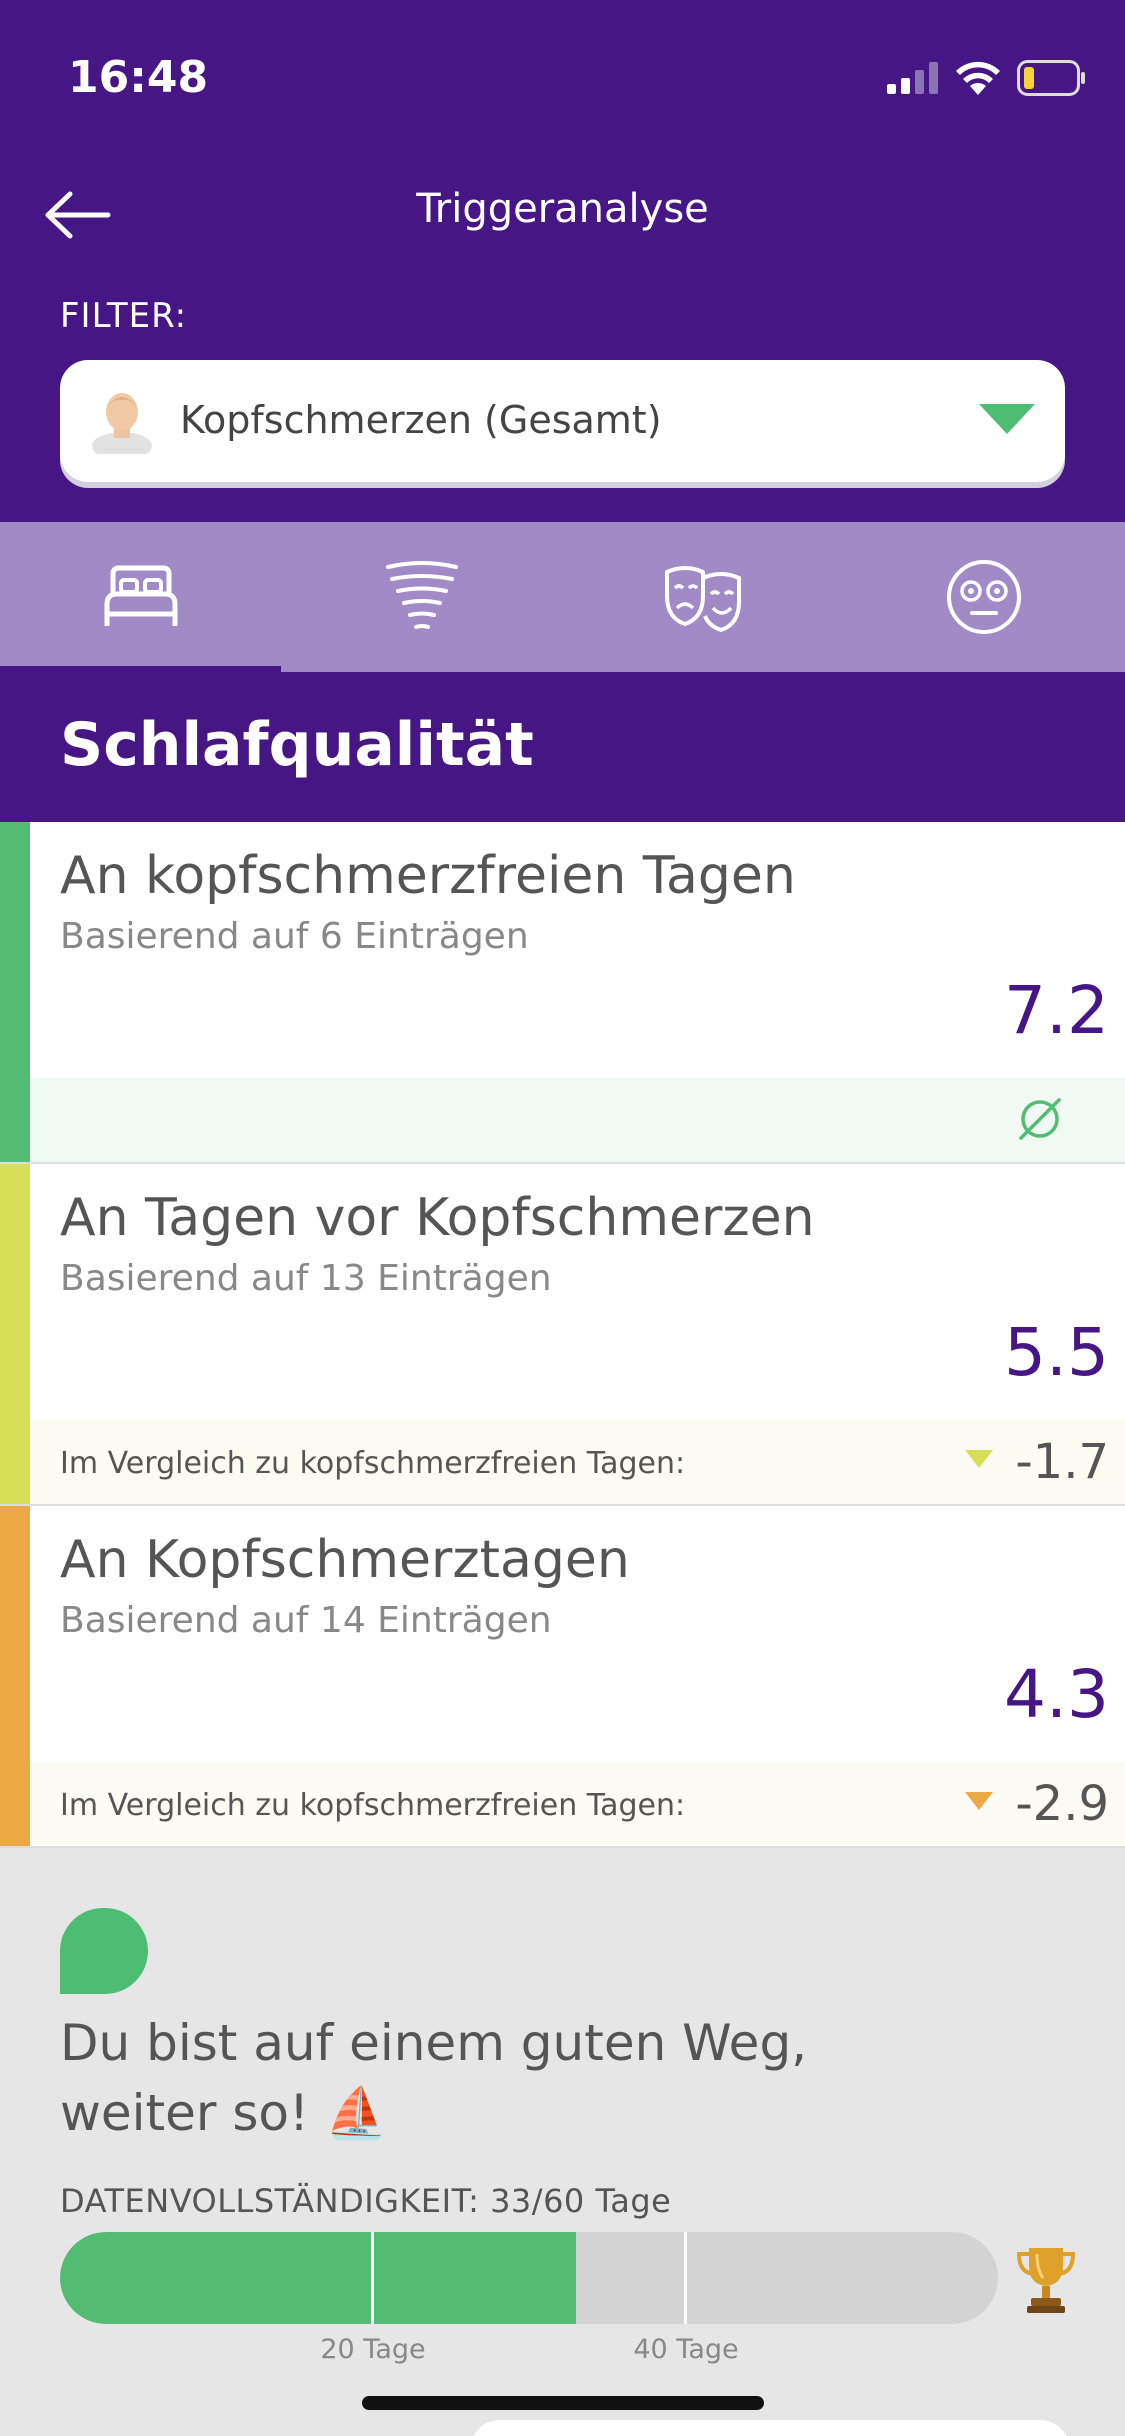  I want to click on tab-stress, so click(421, 597).